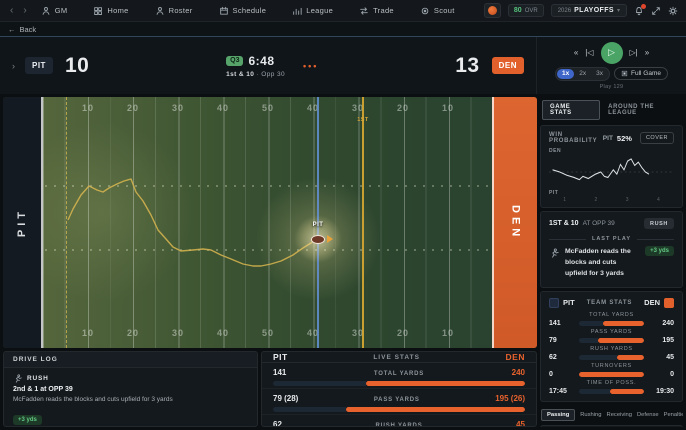  What do you see at coordinates (619, 414) in the screenshot?
I see `tab-receiving: Receiving` at bounding box center [619, 414].